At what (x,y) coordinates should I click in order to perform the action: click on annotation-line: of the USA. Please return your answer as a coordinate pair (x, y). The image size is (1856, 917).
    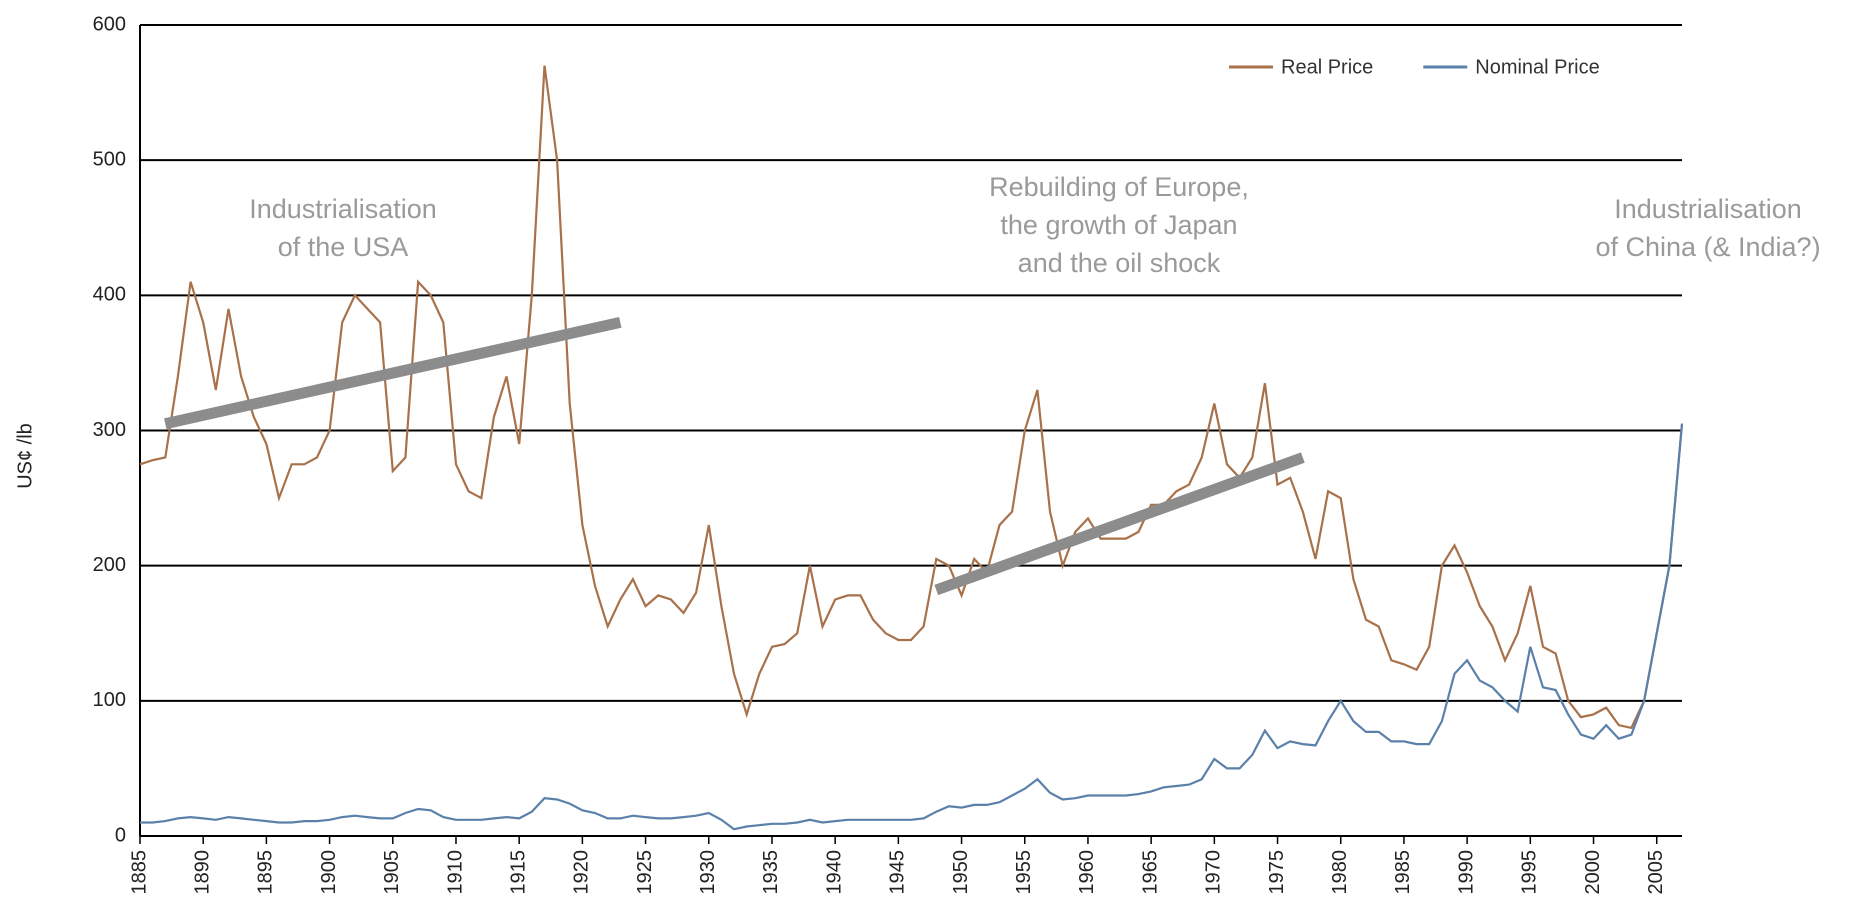
    Looking at the image, I should click on (343, 247).